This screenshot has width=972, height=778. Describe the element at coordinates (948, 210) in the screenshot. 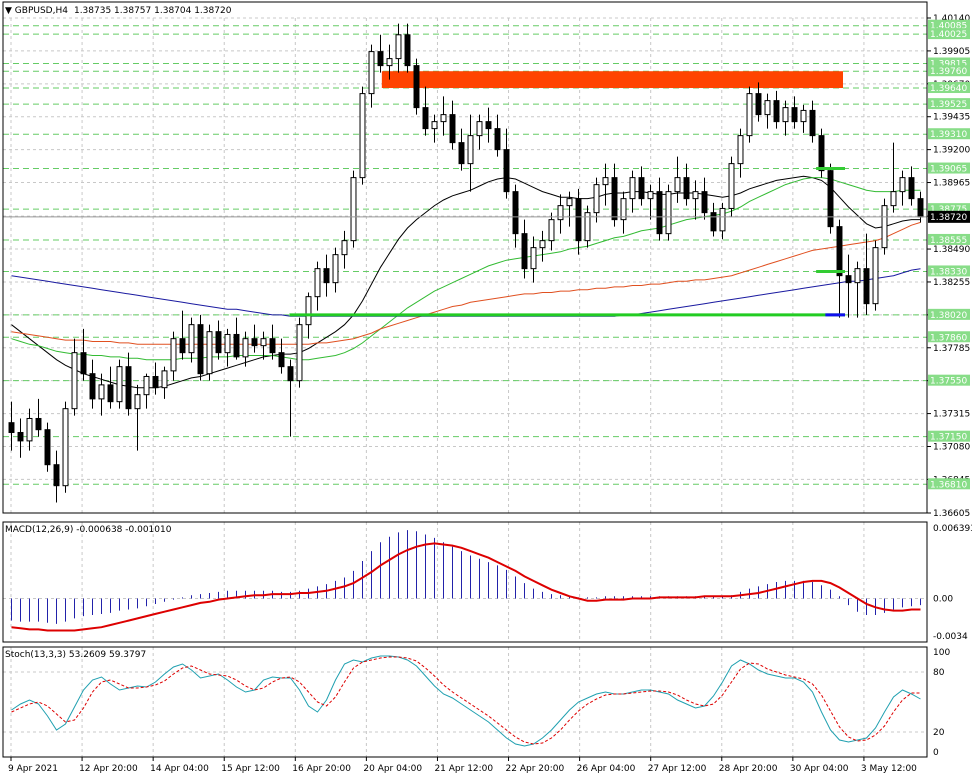

I see `level-label: 1.38775` at that location.